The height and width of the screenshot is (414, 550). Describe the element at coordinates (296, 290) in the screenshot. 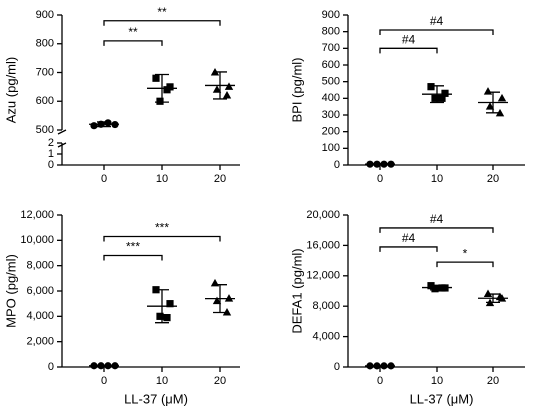

I see `y-axis-label: DEFA1 (pg/ml)` at that location.